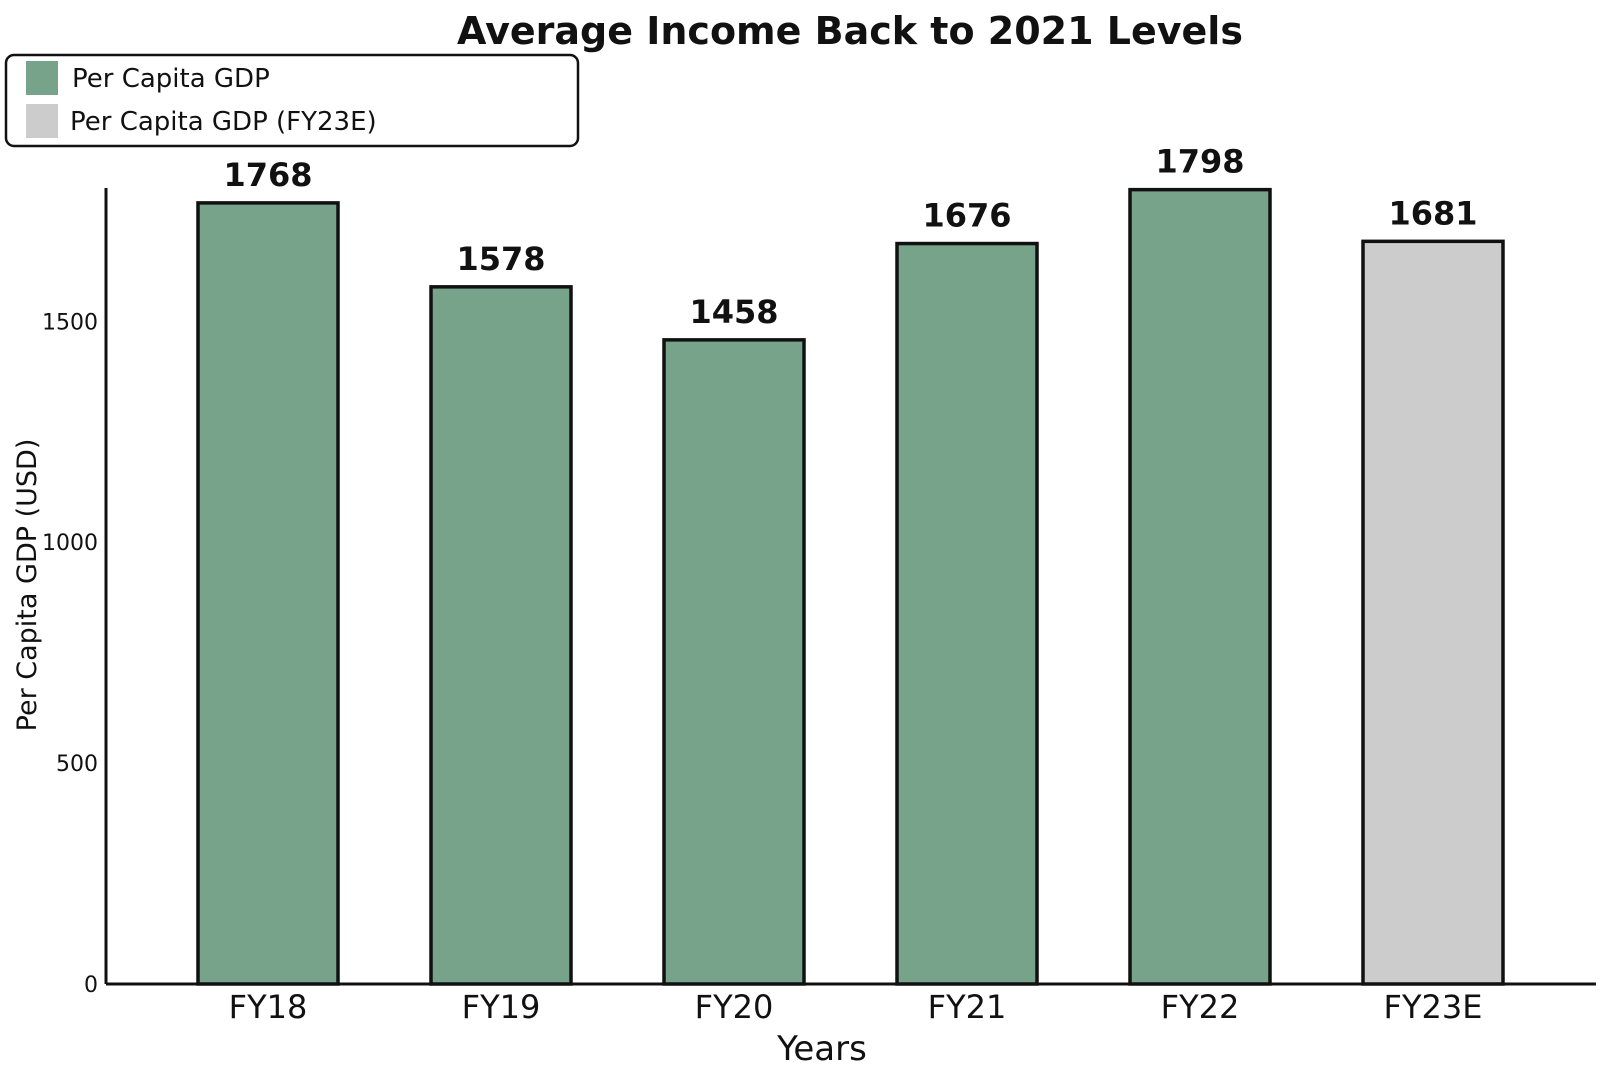 The width and height of the screenshot is (1600, 1074). I want to click on bar-fy22, so click(1200, 586).